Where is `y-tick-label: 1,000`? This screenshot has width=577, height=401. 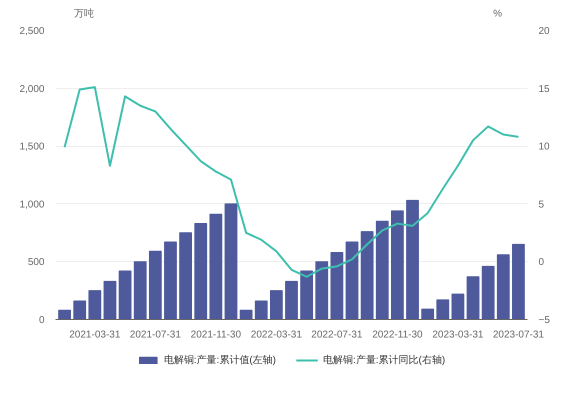
y-tick-label: 1,000 is located at coordinates (32, 204).